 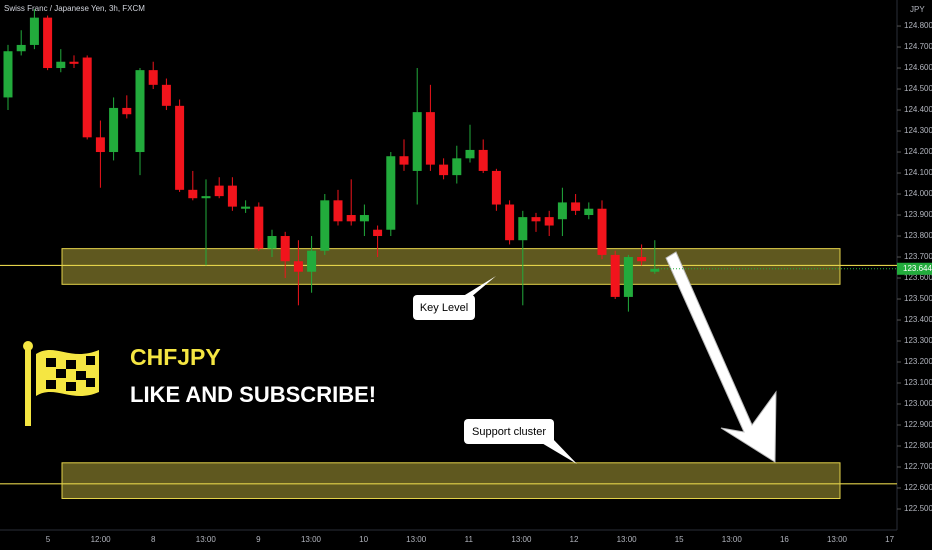 I want to click on y-tick-label: 123.400, so click(x=918, y=319).